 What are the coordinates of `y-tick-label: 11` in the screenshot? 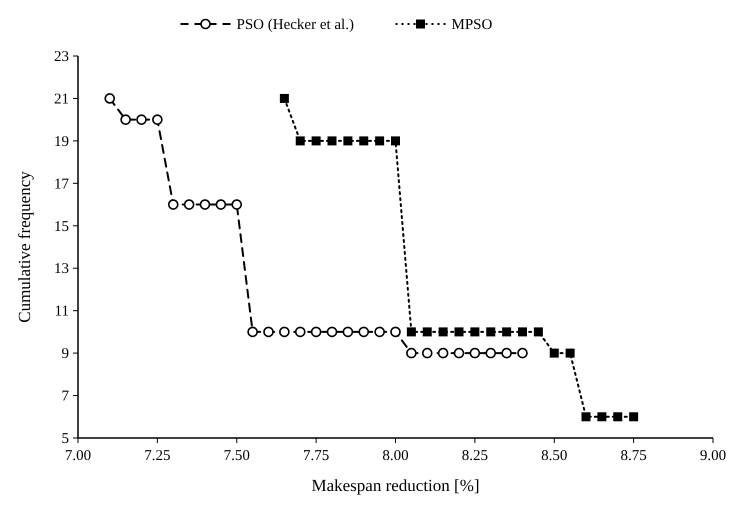 It's located at (61, 312).